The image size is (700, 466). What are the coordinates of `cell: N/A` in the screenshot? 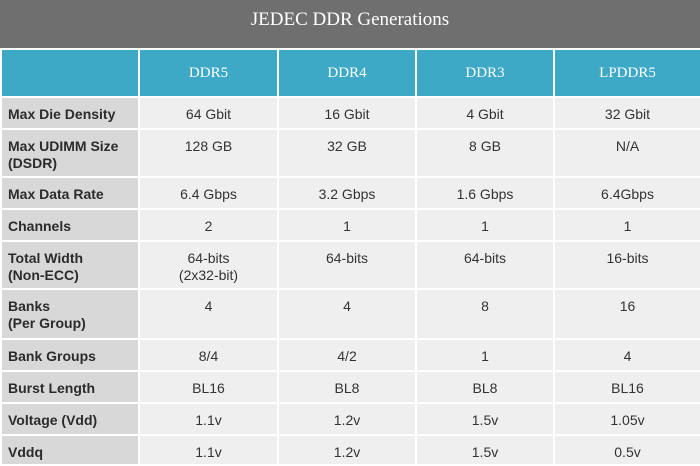 It's located at (626, 153).